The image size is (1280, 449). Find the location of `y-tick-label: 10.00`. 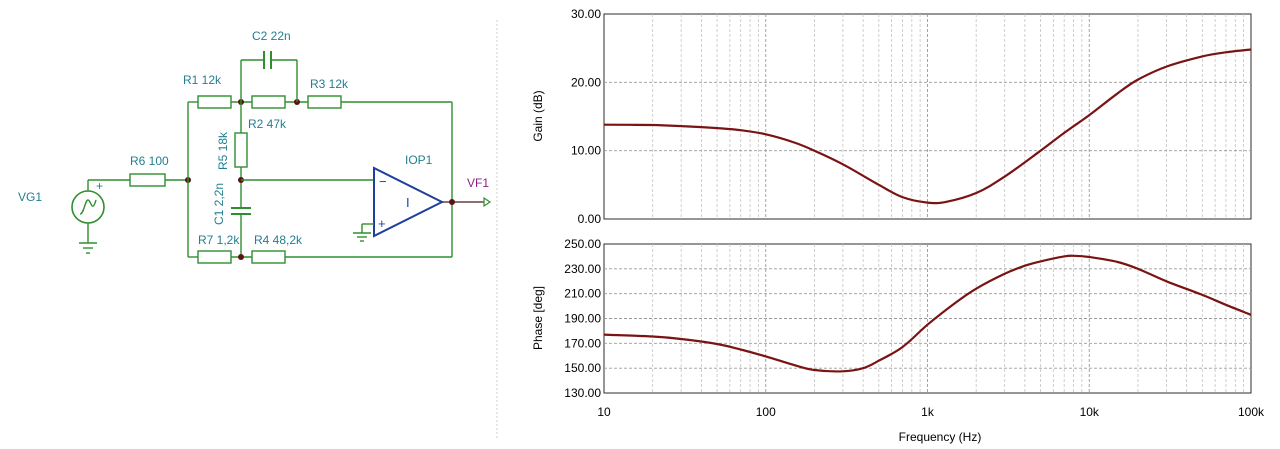

y-tick-label: 10.00 is located at coordinates (586, 151).